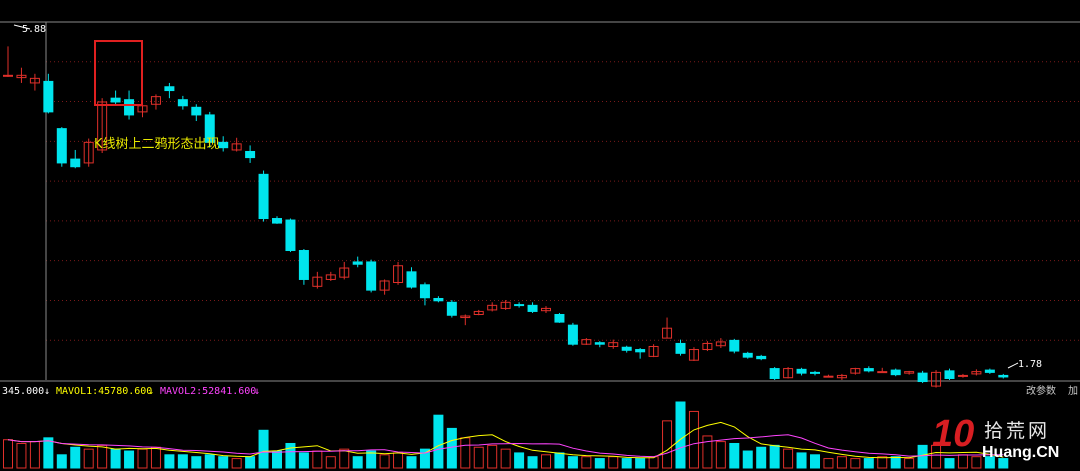  I want to click on watermark-logo-en: Huang.CN, so click(1021, 452).